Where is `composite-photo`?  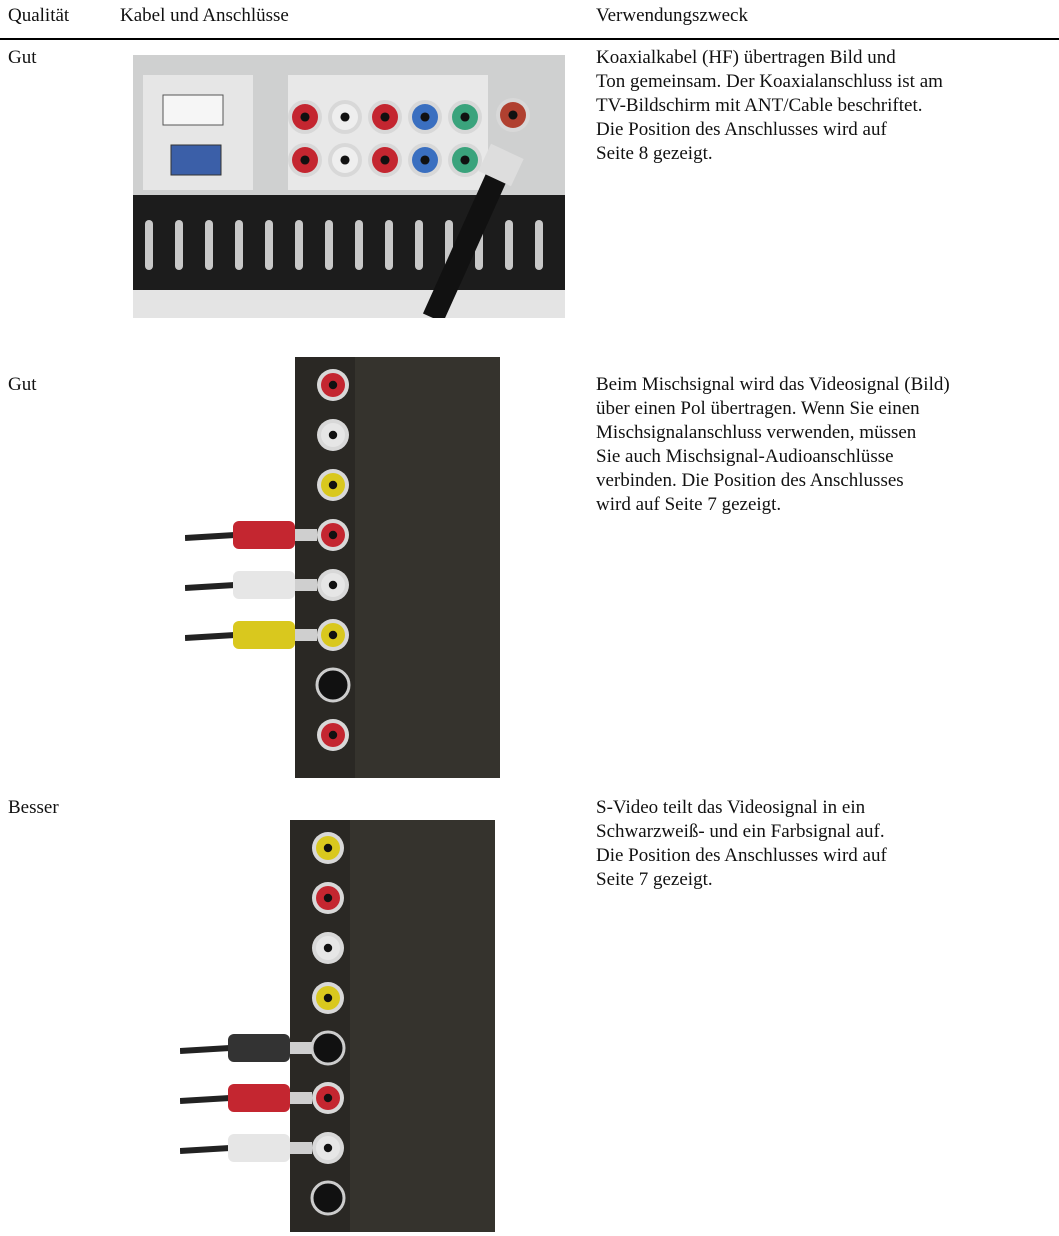
composite-photo is located at coordinates (342, 567).